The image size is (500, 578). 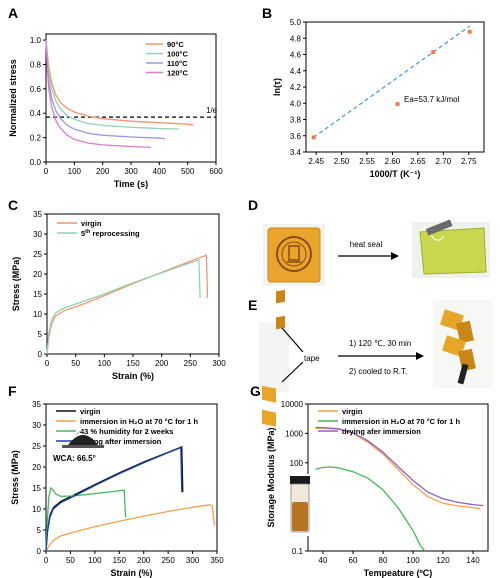 What do you see at coordinates (36, 89) in the screenshot?
I see `y-tick-label: 0.6` at bounding box center [36, 89].